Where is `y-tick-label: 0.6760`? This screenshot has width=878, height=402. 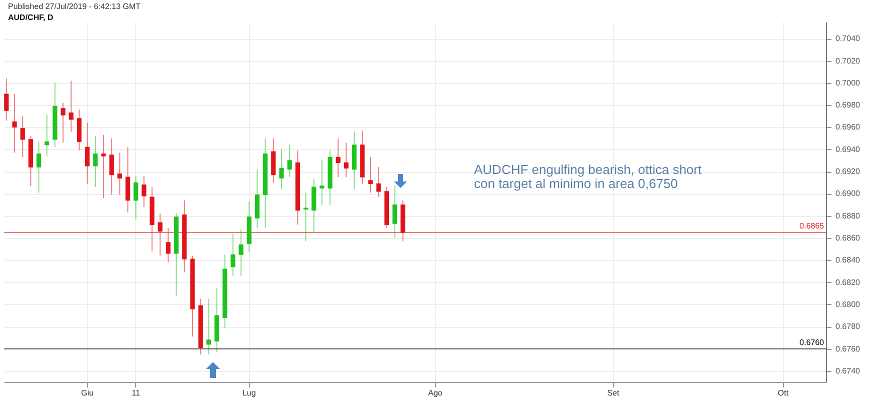
y-tick-label: 0.6760 is located at coordinates (848, 349).